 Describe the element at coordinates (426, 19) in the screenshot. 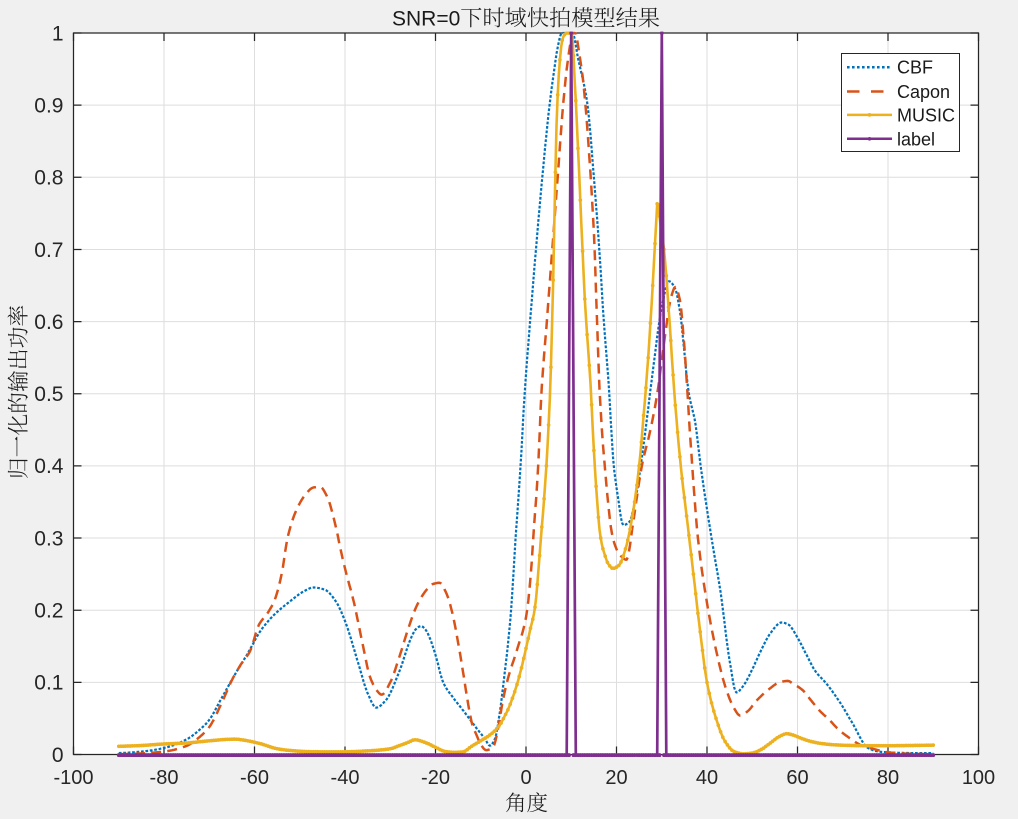

I see `svg-text: SNR=0` at that location.